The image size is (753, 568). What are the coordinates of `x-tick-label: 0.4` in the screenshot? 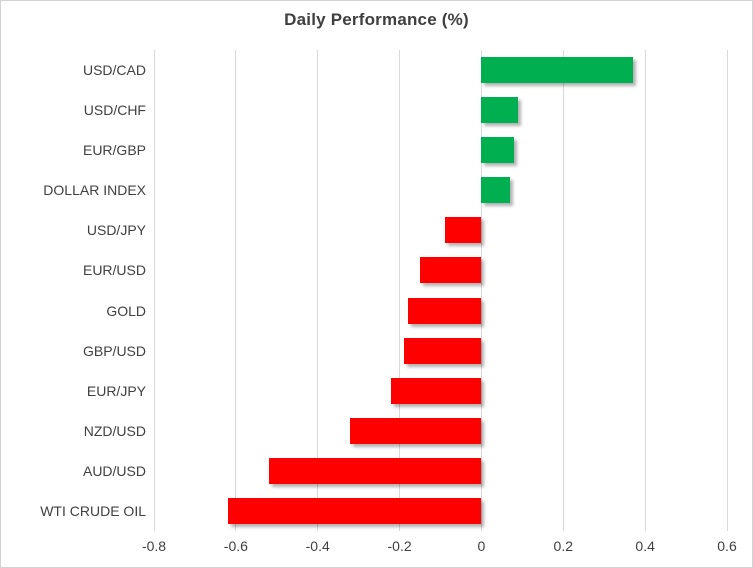 It's located at (645, 546).